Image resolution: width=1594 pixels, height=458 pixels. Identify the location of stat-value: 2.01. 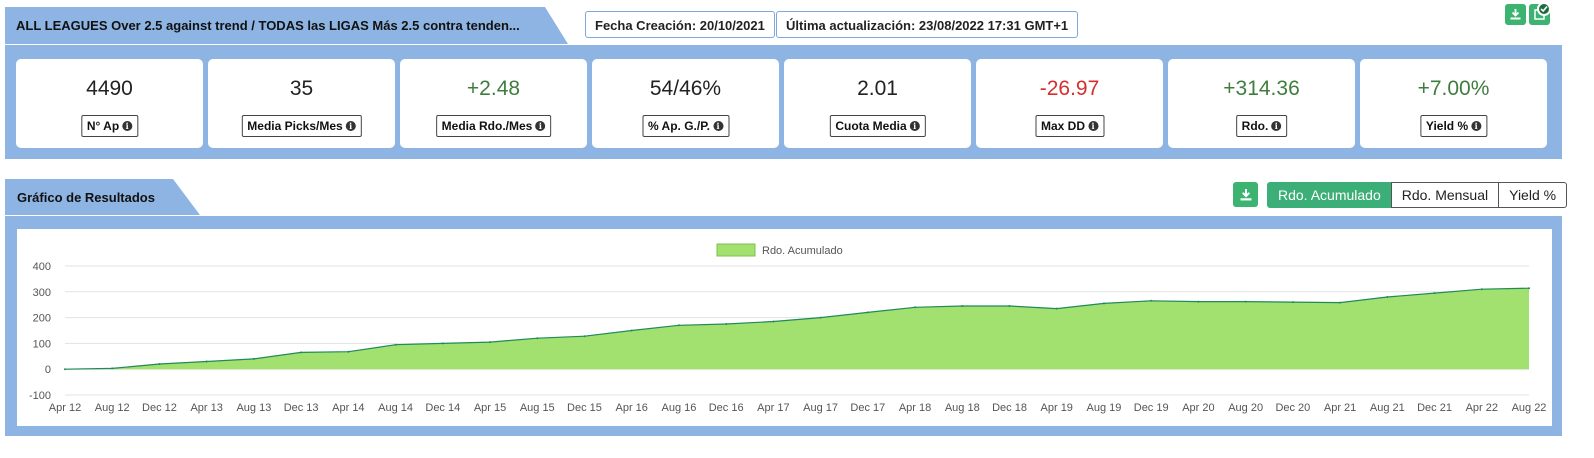
(877, 88).